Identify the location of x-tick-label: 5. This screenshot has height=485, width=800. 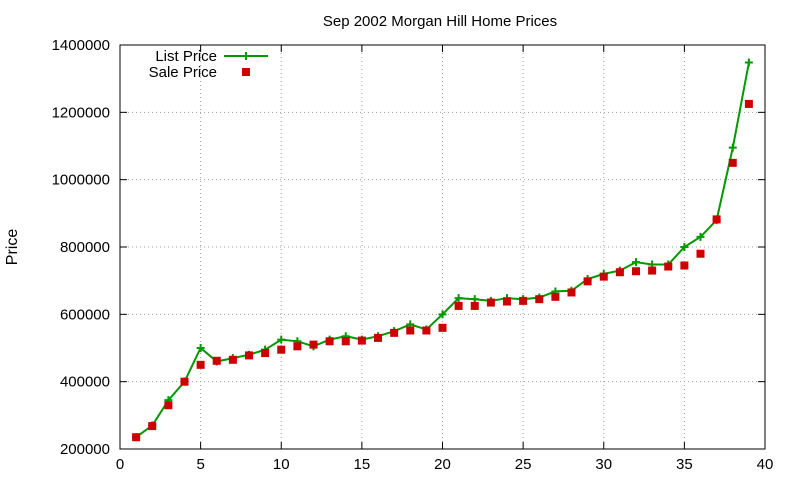
(200, 464).